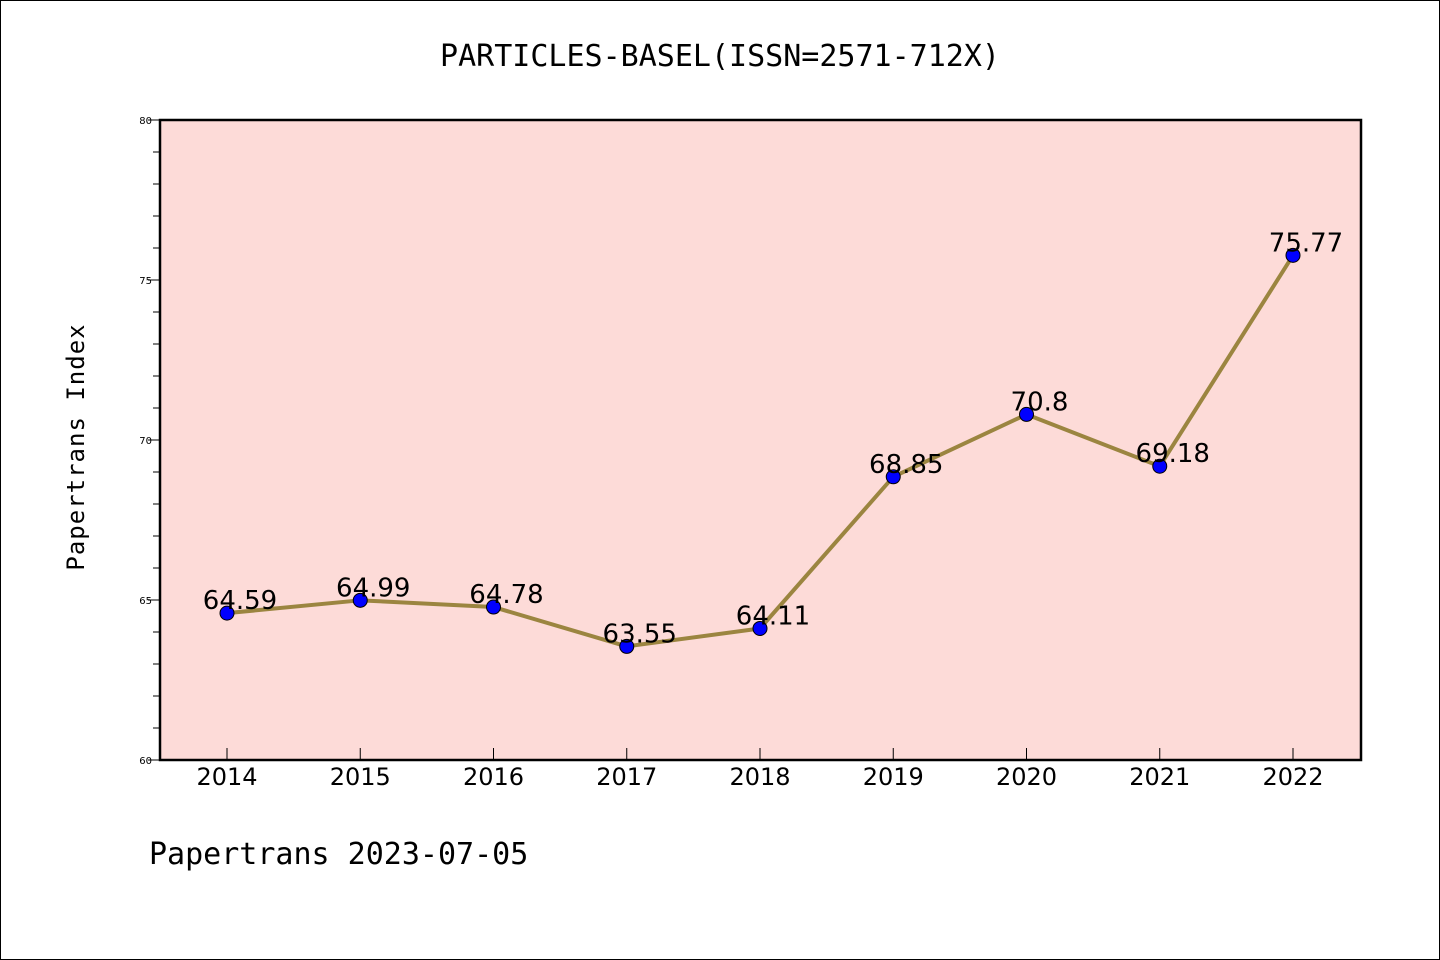 The height and width of the screenshot is (960, 1440). Describe the element at coordinates (1292, 777) in the screenshot. I see `x-tick-label: 2022` at that location.